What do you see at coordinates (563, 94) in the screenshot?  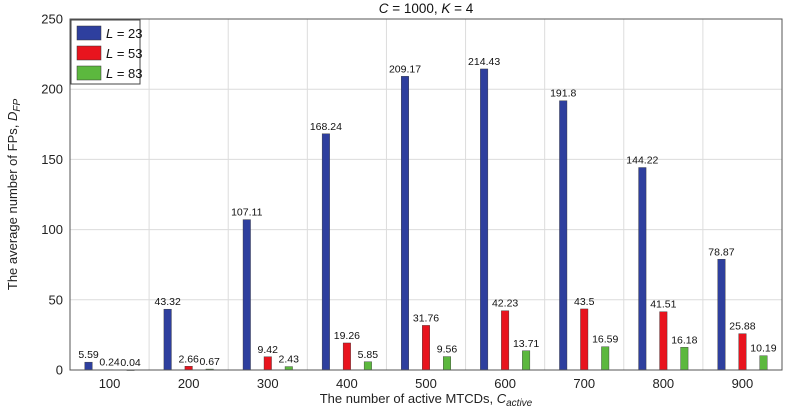 I see `data-label: 191.8` at bounding box center [563, 94].